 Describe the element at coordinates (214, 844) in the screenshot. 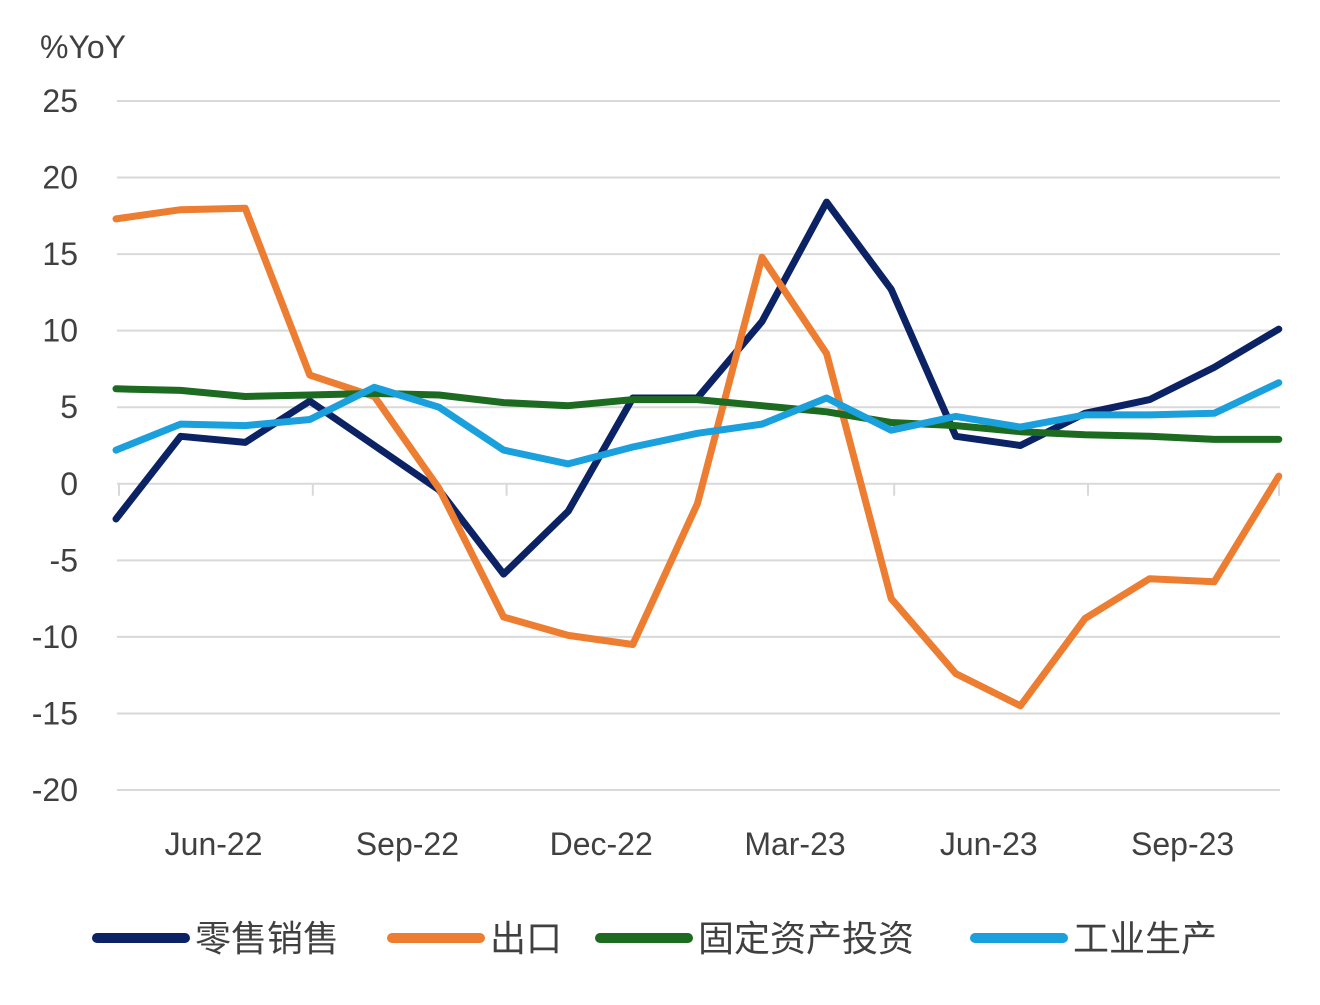

I see `x-tick-label: Jun-22` at that location.